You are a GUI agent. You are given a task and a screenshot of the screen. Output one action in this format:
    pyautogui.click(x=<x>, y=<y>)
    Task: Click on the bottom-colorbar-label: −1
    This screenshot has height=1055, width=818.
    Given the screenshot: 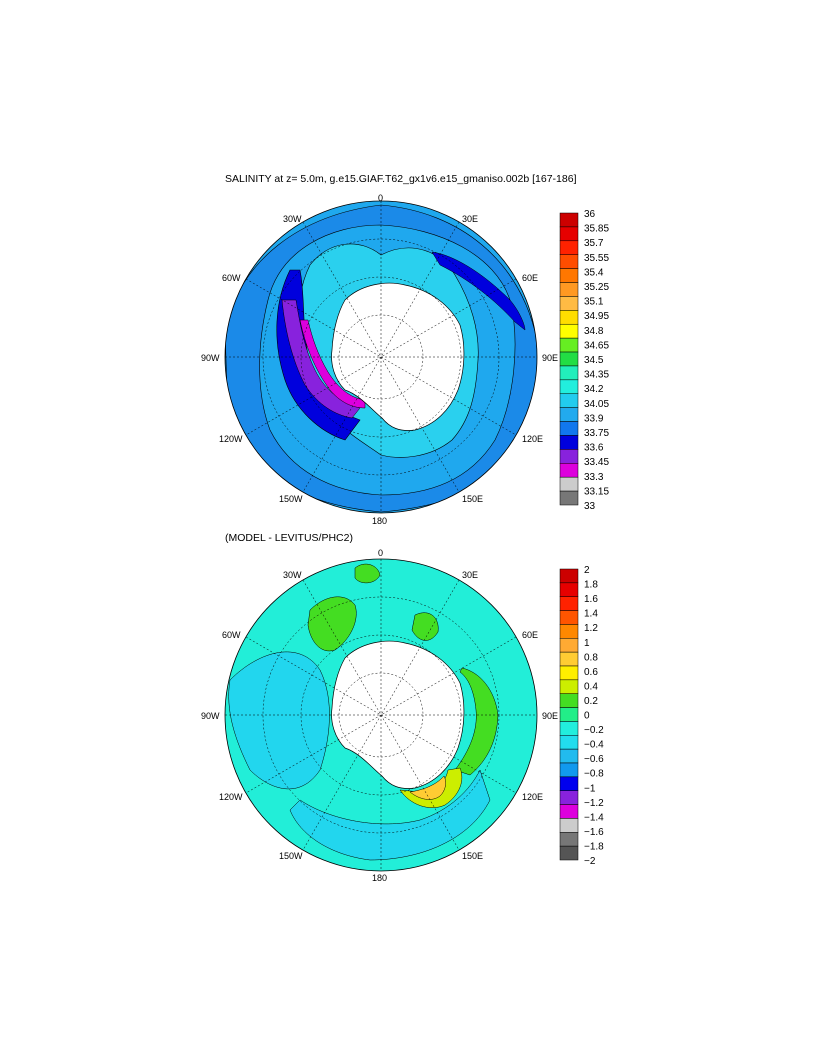 What is the action you would take?
    pyautogui.click(x=590, y=788)
    